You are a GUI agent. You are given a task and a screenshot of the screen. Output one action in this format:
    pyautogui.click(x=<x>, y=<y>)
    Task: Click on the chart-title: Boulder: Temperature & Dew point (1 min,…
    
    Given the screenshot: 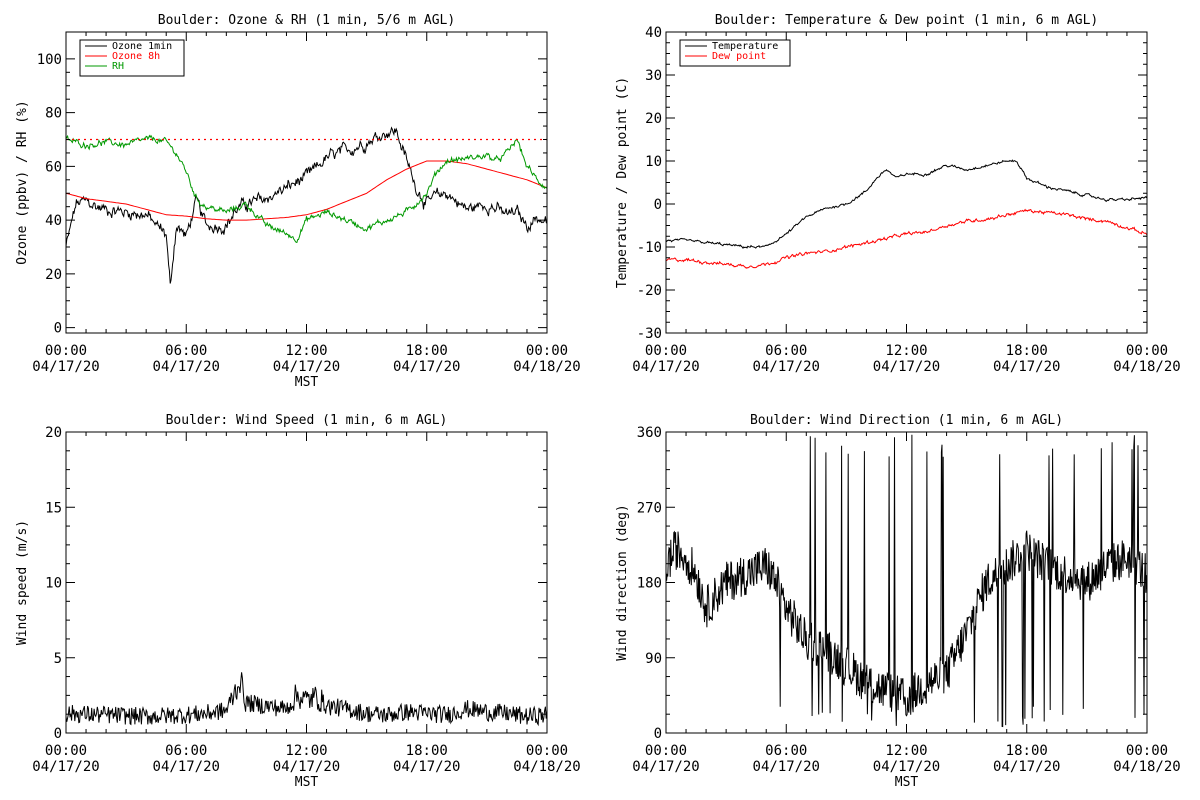 What is the action you would take?
    pyautogui.click(x=907, y=20)
    